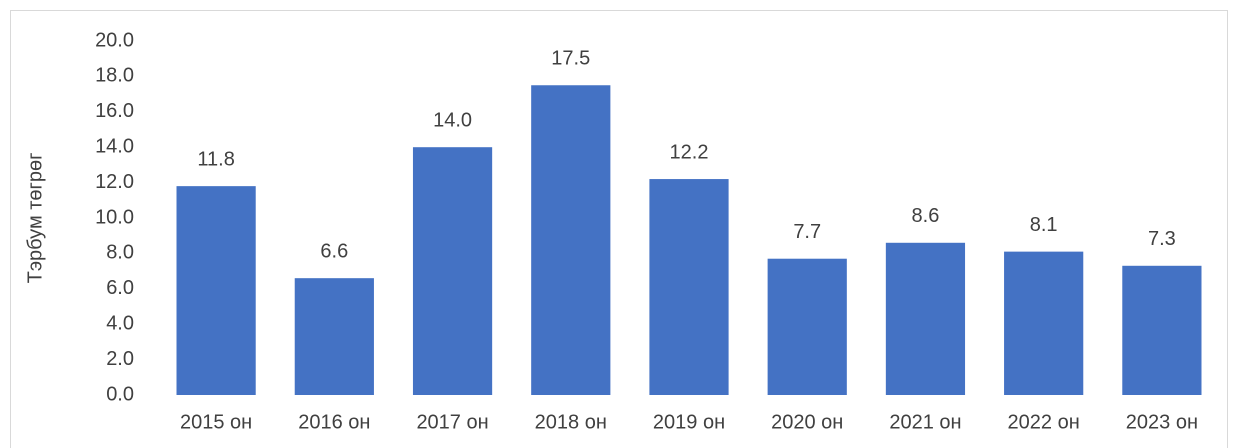 Image resolution: width=1238 pixels, height=448 pixels. Describe the element at coordinates (35, 218) in the screenshot. I see `y-axis-label: Тэрбум төгрөг` at that location.